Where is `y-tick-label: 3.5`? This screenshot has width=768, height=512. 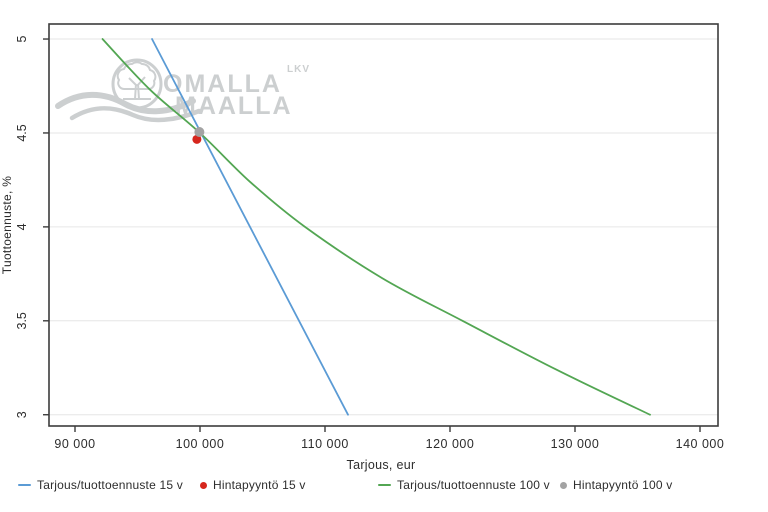
y-tick-label: 3.5 is located at coordinates (22, 320).